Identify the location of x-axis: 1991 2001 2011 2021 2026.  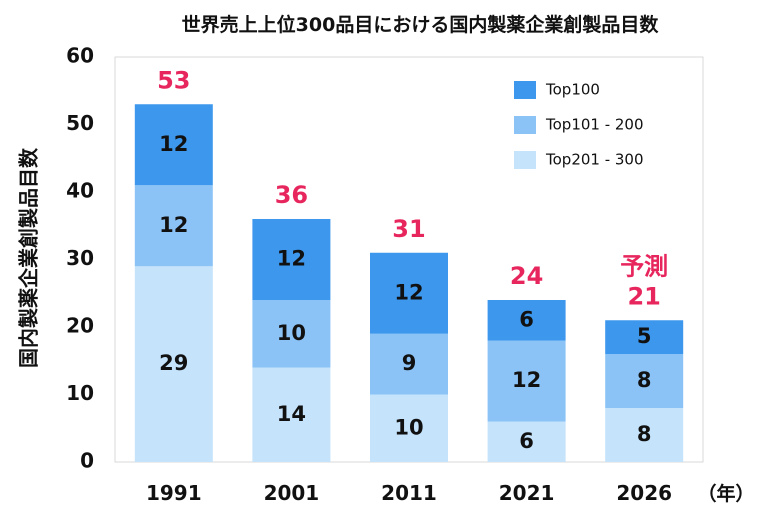
(409, 493).